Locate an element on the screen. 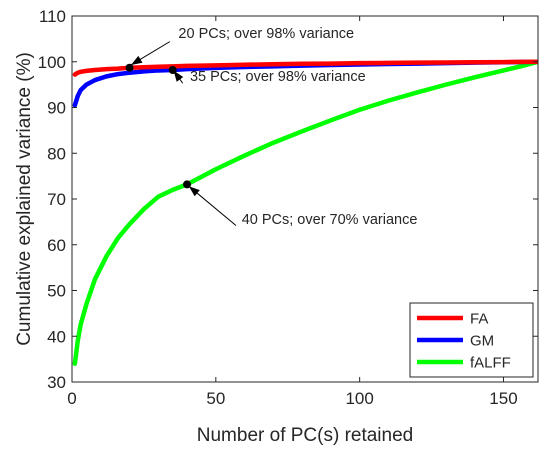 This screenshot has width=550, height=450. legend-label-gm: GM is located at coordinates (482, 341).